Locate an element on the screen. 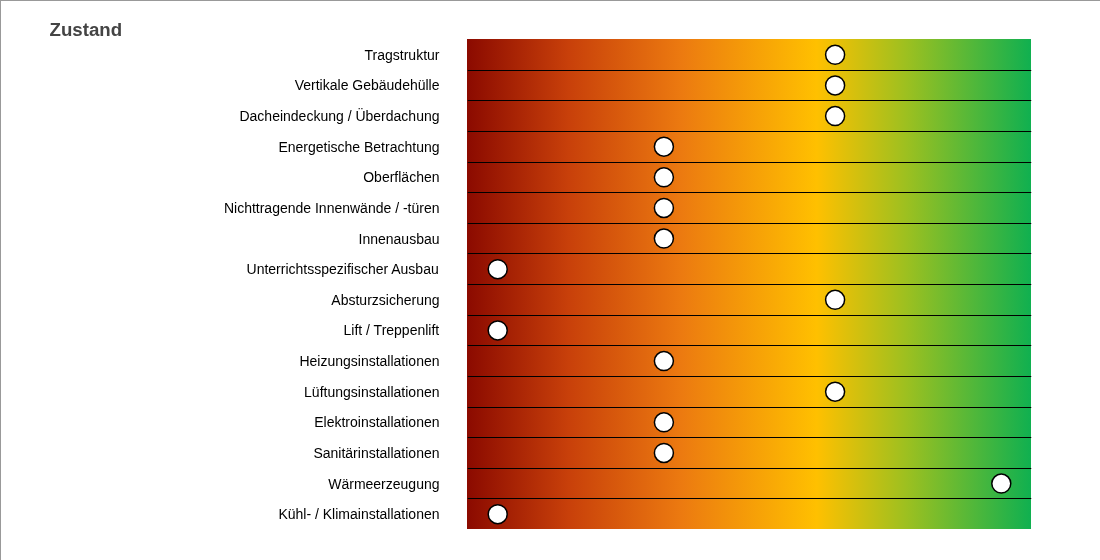 This screenshot has height=560, width=1100. y-tick-label: Innenausbau is located at coordinates (399, 238).